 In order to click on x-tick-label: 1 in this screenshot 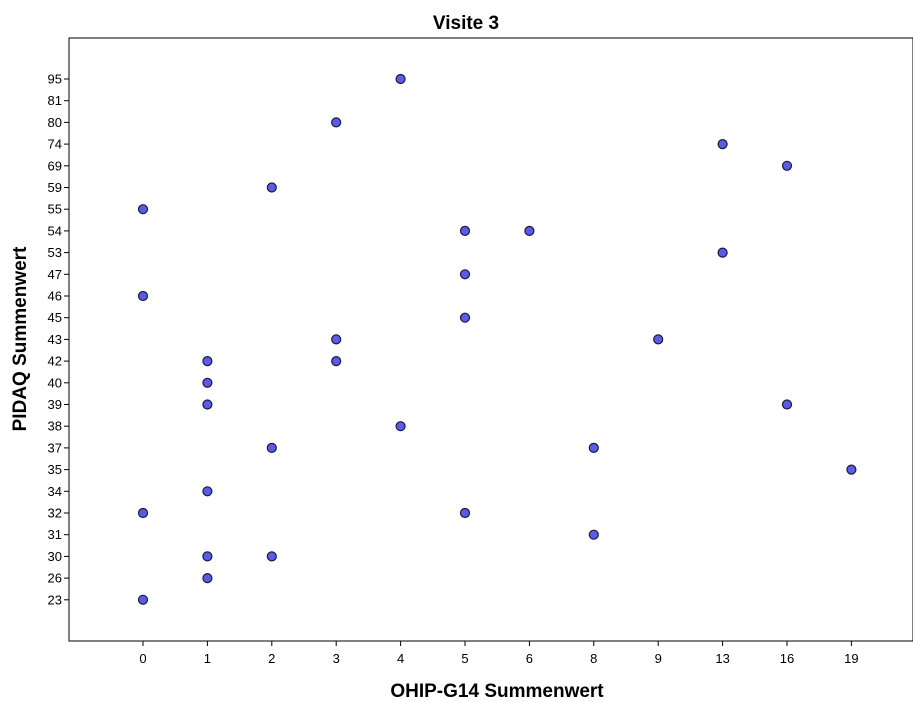, I will do `click(207, 658)`.